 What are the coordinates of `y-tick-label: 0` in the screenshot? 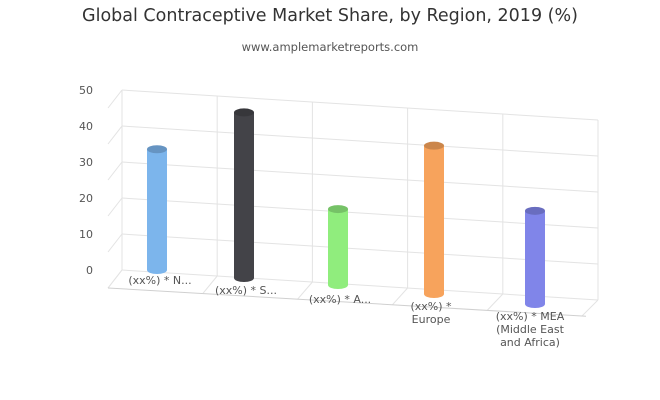 It's located at (89, 270).